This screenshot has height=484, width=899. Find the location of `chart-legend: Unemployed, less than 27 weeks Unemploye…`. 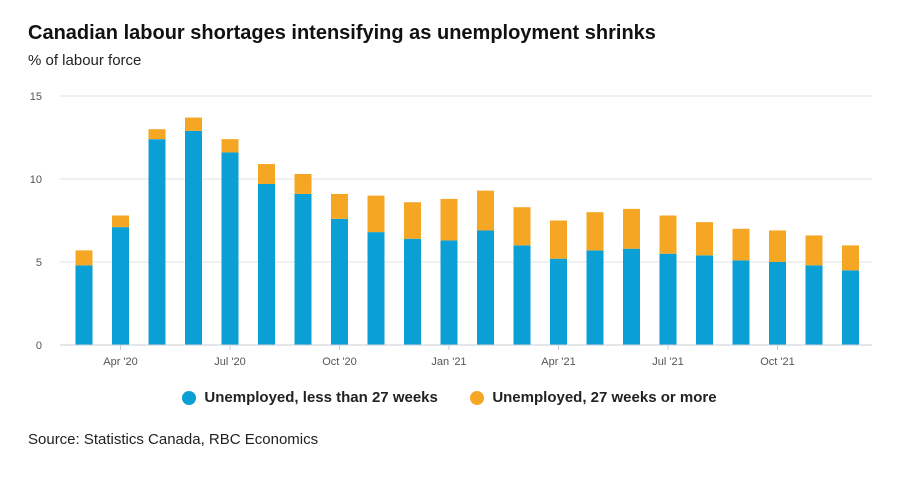

chart-legend: Unemployed, less than 27 weeks Unemploye… is located at coordinates (449, 399).